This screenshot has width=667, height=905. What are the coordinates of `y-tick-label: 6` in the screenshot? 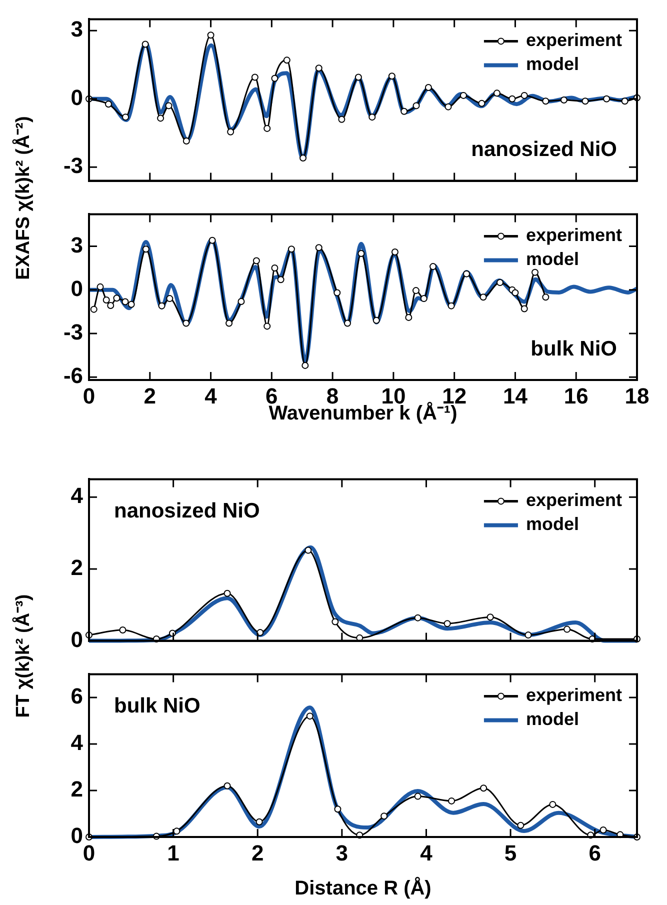 It's located at (76, 696).